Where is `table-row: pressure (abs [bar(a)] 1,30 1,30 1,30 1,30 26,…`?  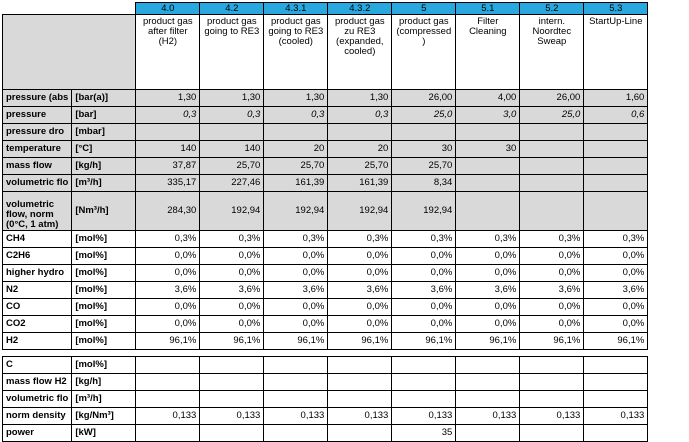 table-row: pressure (abs [bar(a)] 1,30 1,30 1,30 1,30 26,… is located at coordinates (325, 98).